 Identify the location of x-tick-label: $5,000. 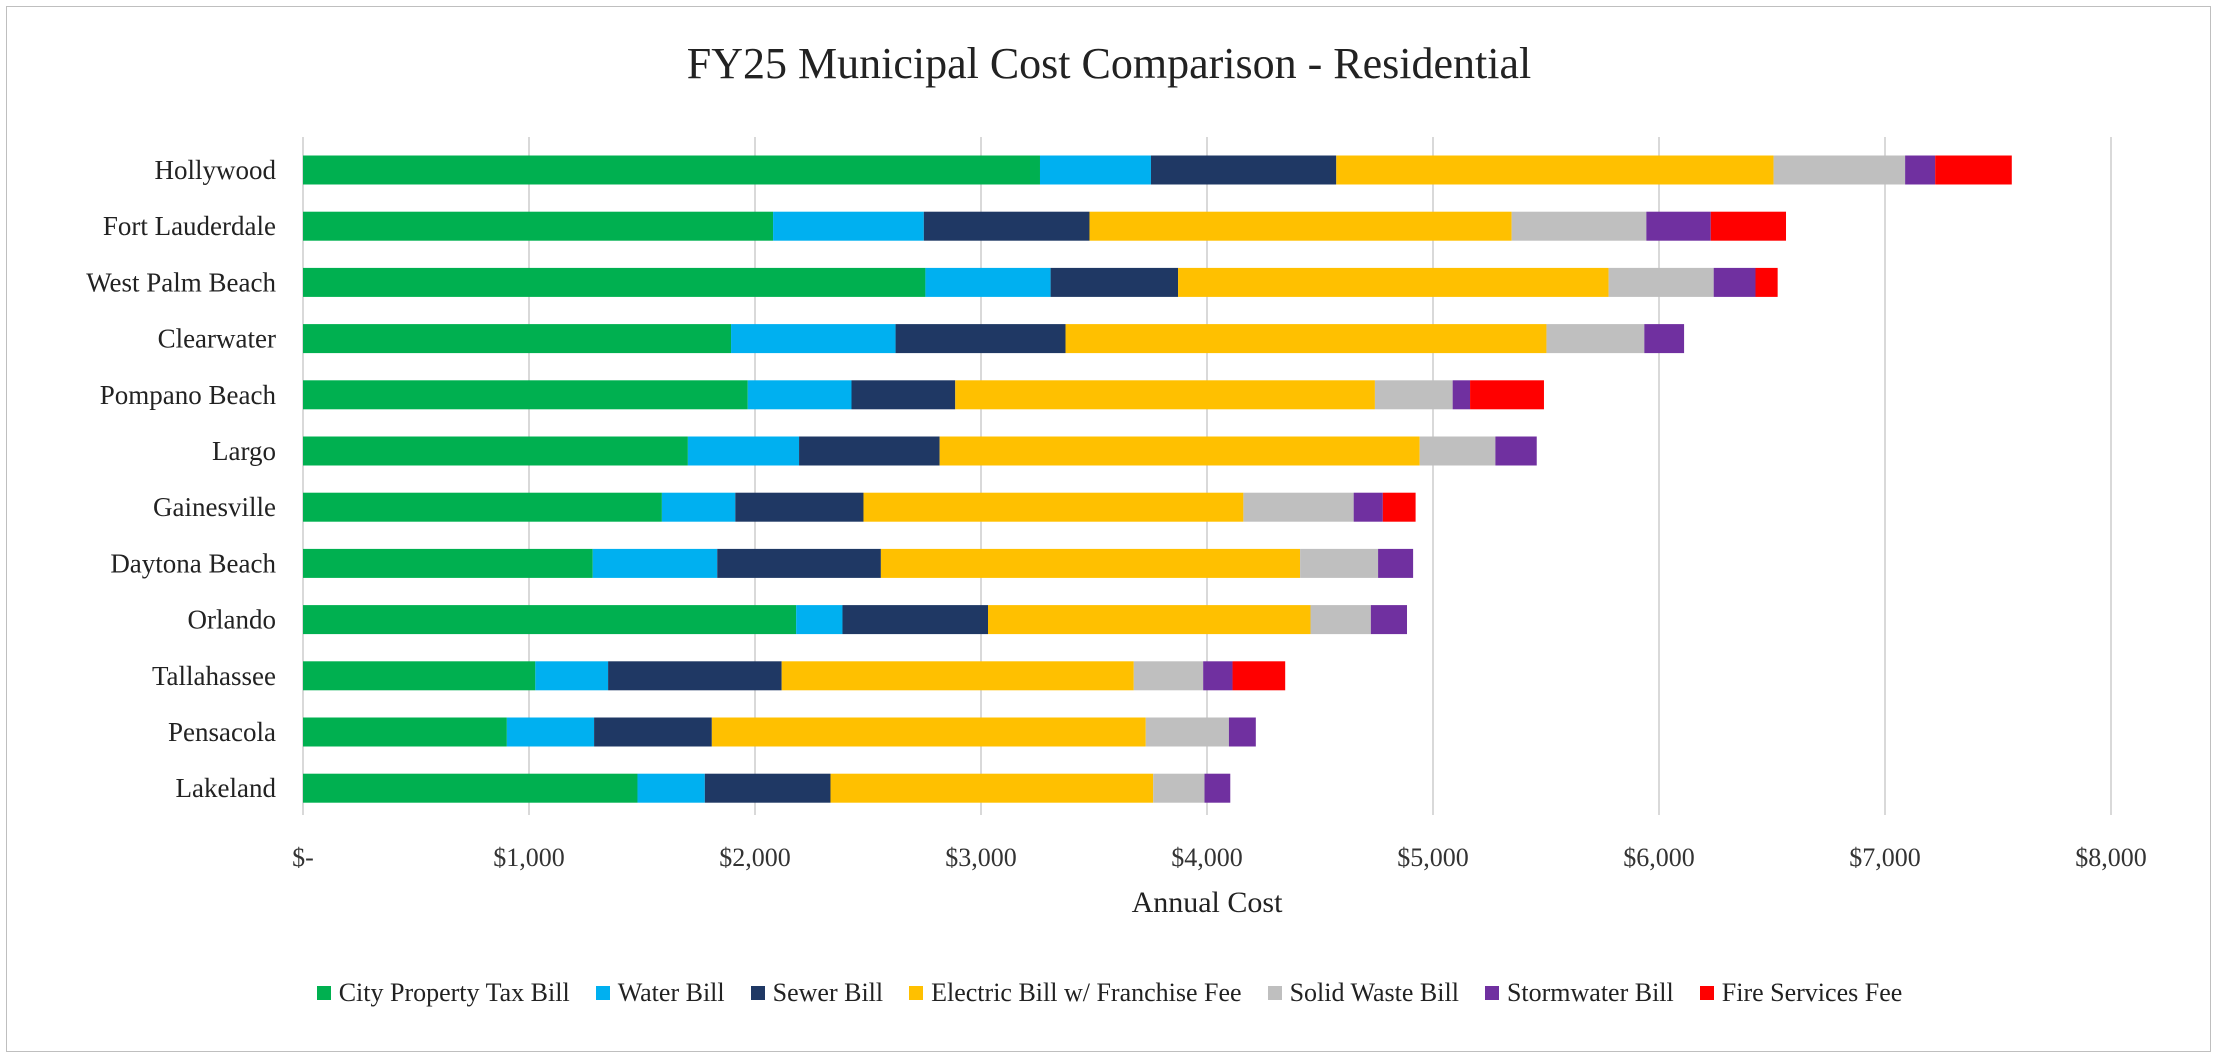
(1433, 857).